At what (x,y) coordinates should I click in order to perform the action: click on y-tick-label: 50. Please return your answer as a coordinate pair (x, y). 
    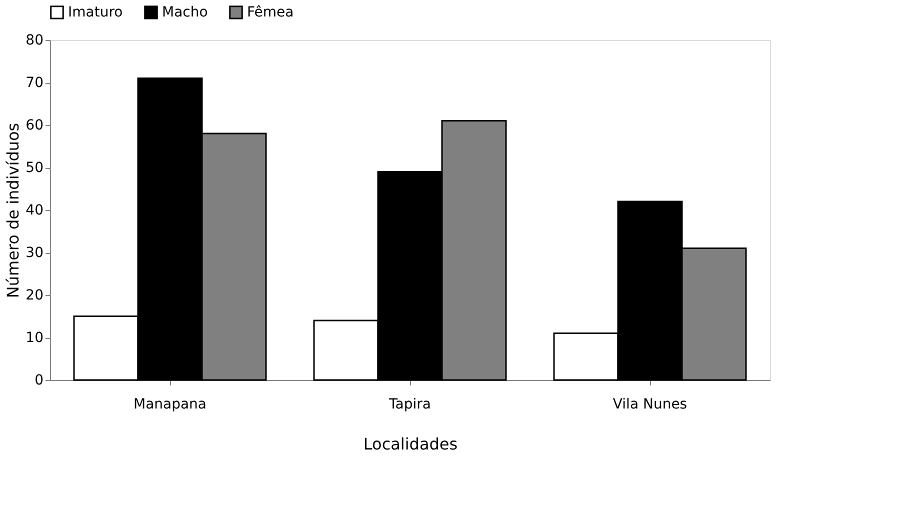
    Looking at the image, I should click on (35, 168).